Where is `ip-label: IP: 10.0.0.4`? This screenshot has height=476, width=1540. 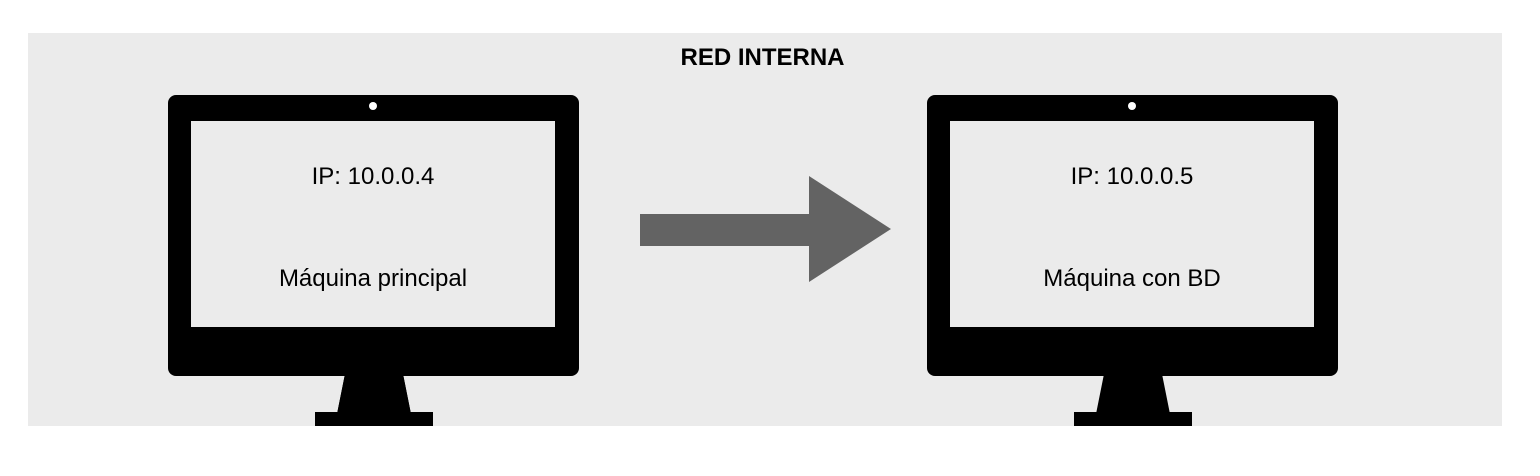
ip-label: IP: 10.0.0.4 is located at coordinates (373, 176).